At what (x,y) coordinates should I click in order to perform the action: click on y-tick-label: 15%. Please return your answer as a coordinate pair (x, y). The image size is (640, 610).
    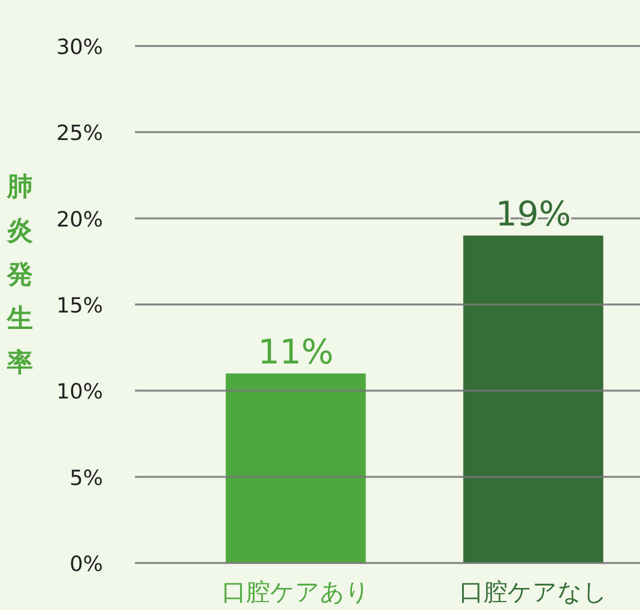
    Looking at the image, I should click on (79, 306).